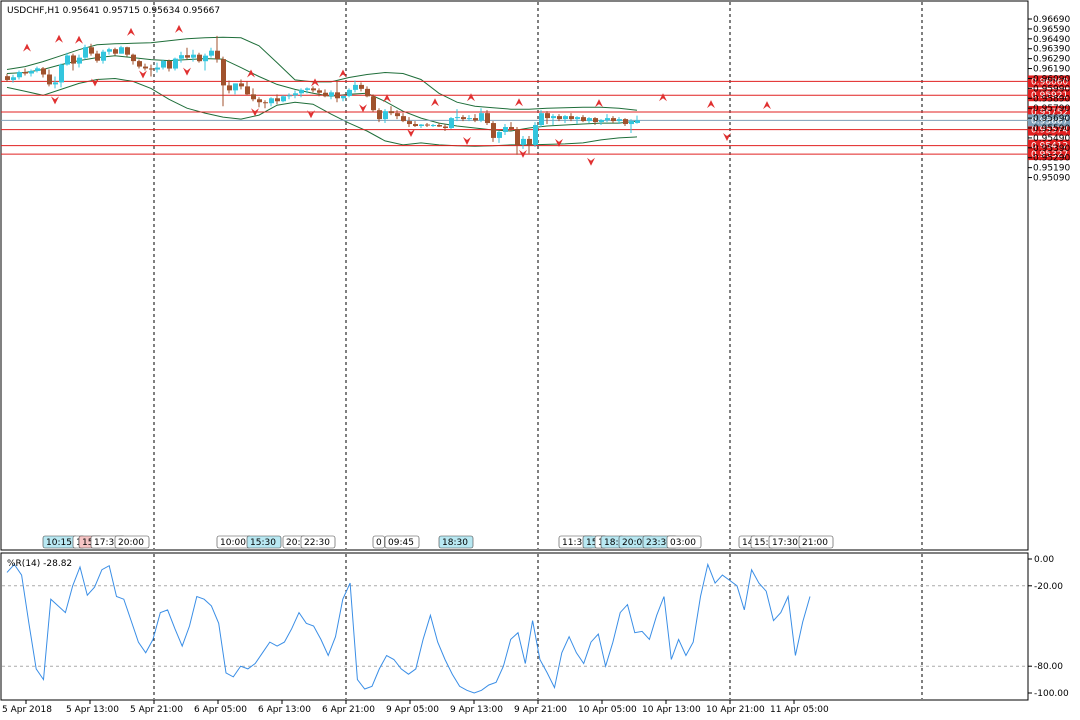  Describe the element at coordinates (1051, 149) in the screenshot. I see `price-tick-label: 0.95390` at that location.